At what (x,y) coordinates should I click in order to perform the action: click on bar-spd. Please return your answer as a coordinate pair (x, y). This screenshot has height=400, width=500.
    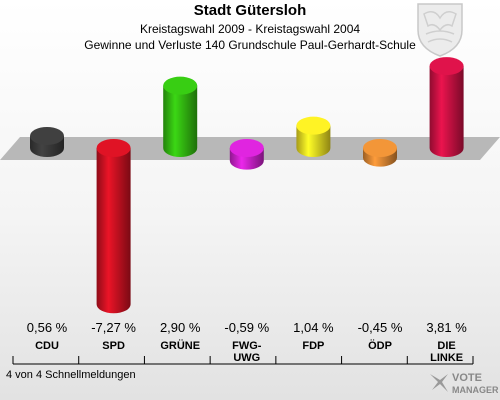
    Looking at the image, I should click on (113, 226).